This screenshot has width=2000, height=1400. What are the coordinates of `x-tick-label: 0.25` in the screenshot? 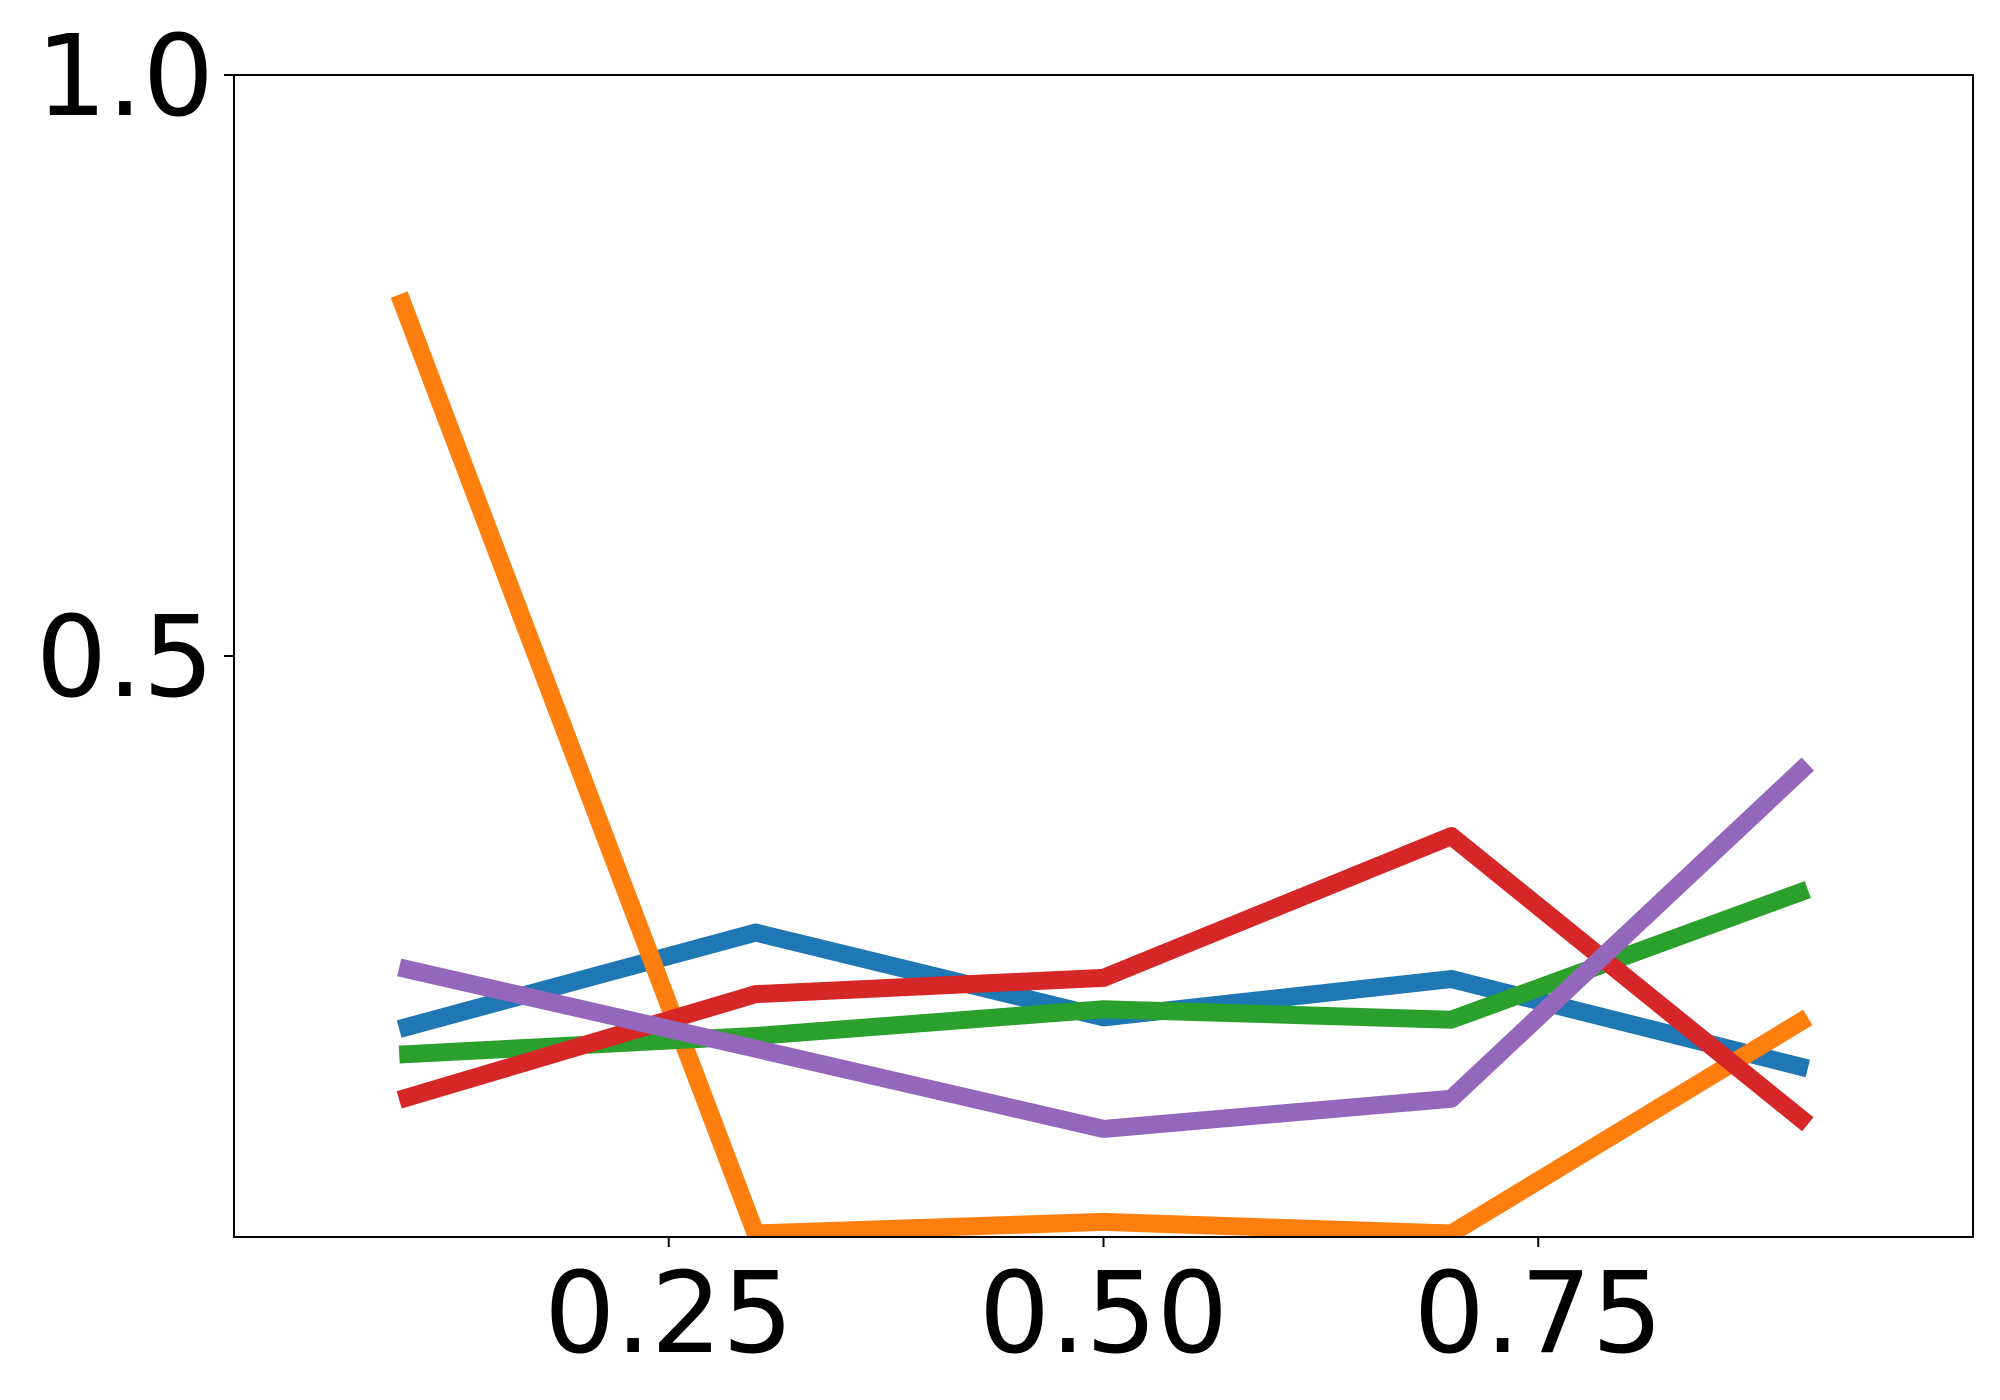 It's located at (668, 1314).